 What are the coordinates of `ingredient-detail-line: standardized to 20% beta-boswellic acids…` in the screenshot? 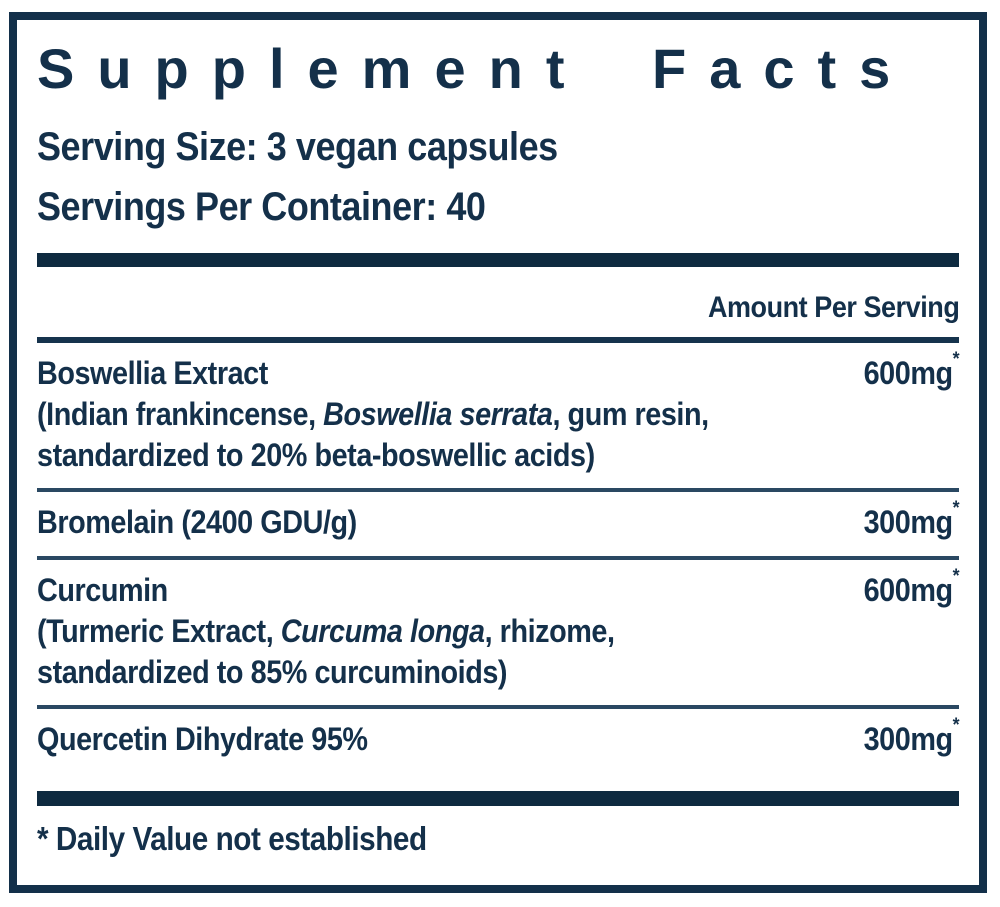 It's located at (316, 454).